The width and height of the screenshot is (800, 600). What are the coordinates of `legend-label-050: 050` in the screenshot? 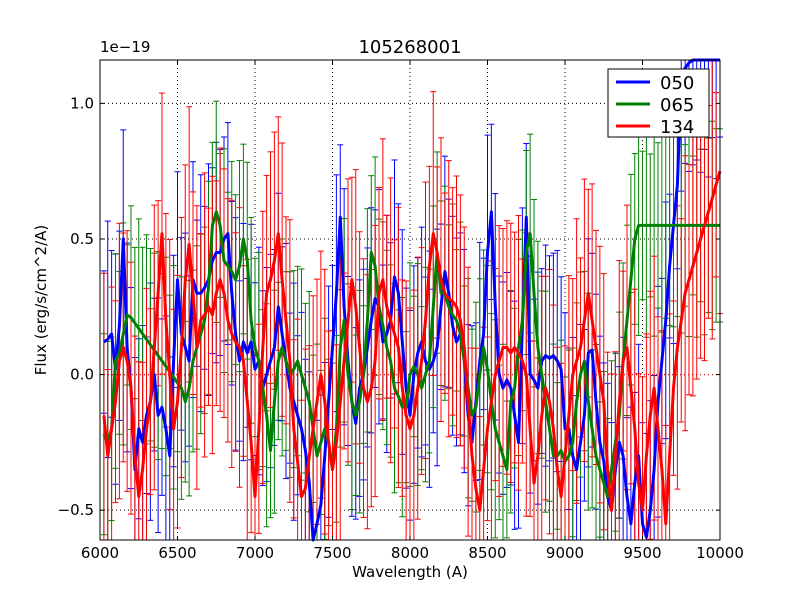 It's located at (677, 83).